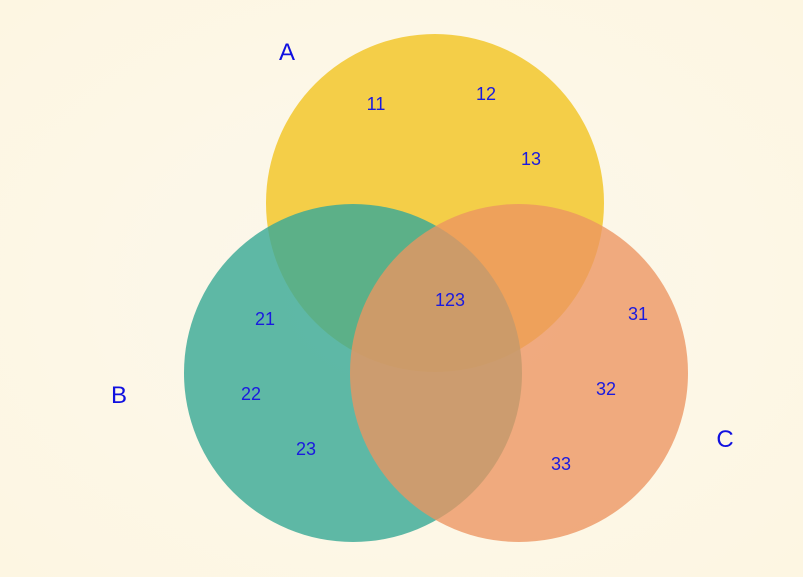  I want to click on region-label-12: 12, so click(486, 94).